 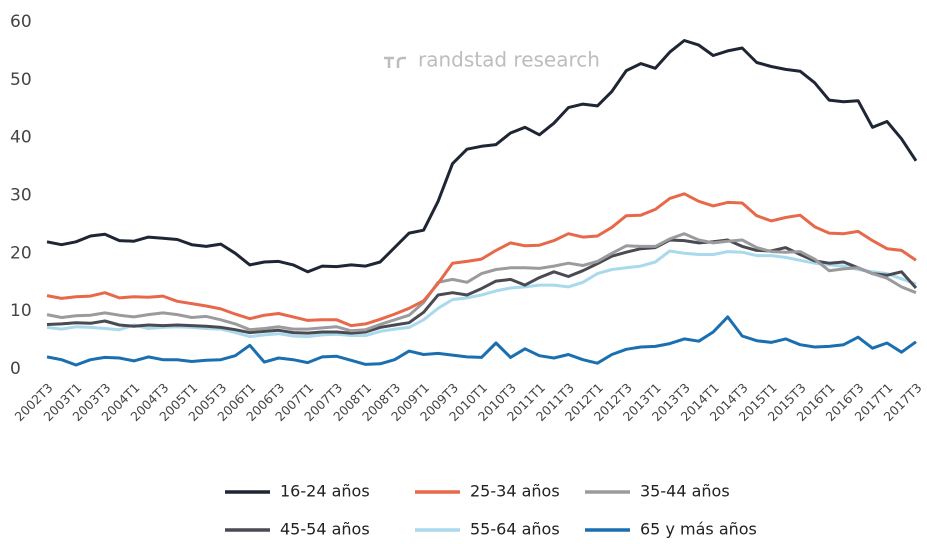 I want to click on legend-label: 35-44 años, so click(x=685, y=491).